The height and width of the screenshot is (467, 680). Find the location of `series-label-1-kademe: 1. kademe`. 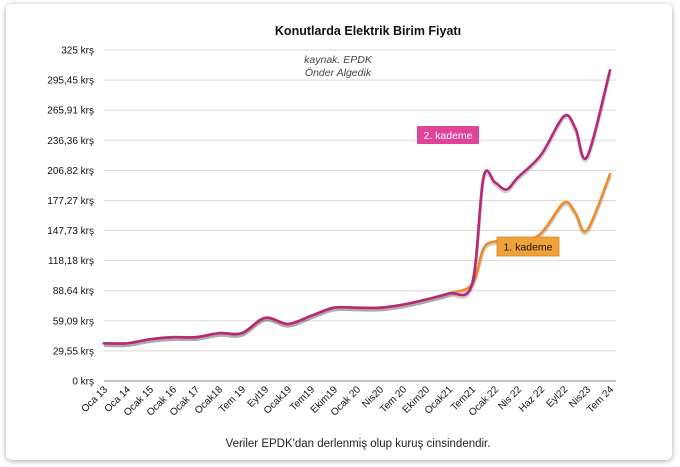

series-label-1-kademe: 1. kademe is located at coordinates (527, 248).